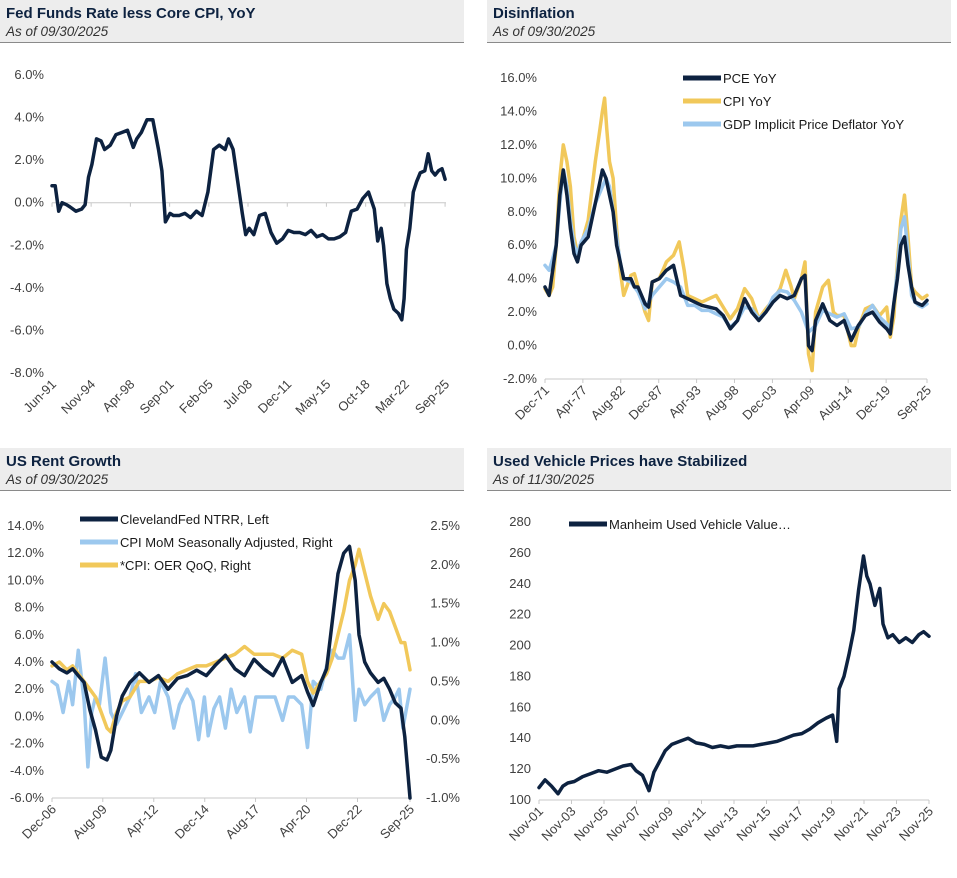  Describe the element at coordinates (520, 675) in the screenshot. I see `y-tick-label: 180` at that location.